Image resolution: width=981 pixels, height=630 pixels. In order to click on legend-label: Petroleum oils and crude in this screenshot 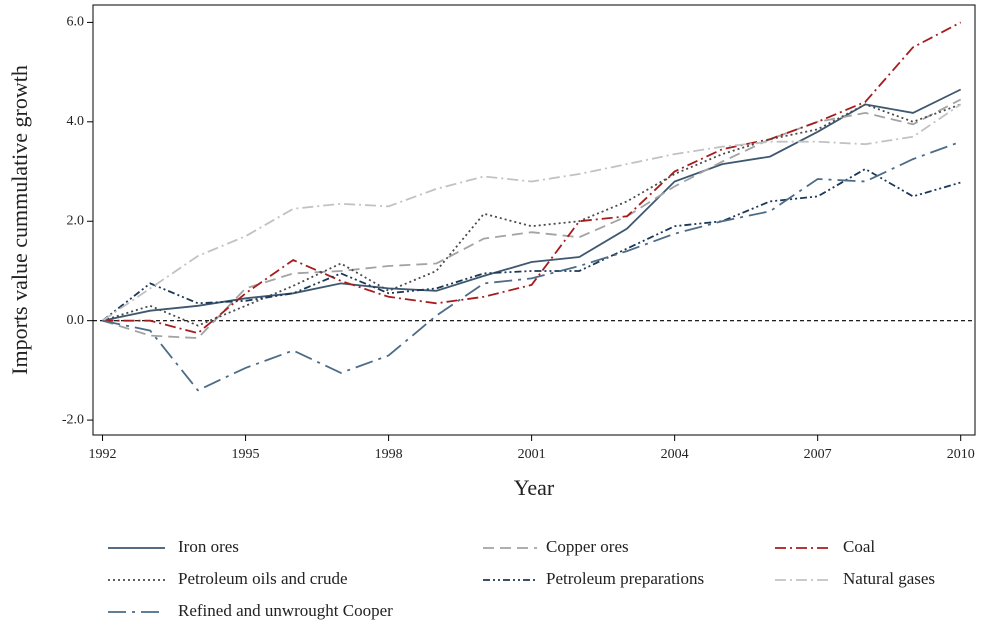, I will do `click(263, 578)`.